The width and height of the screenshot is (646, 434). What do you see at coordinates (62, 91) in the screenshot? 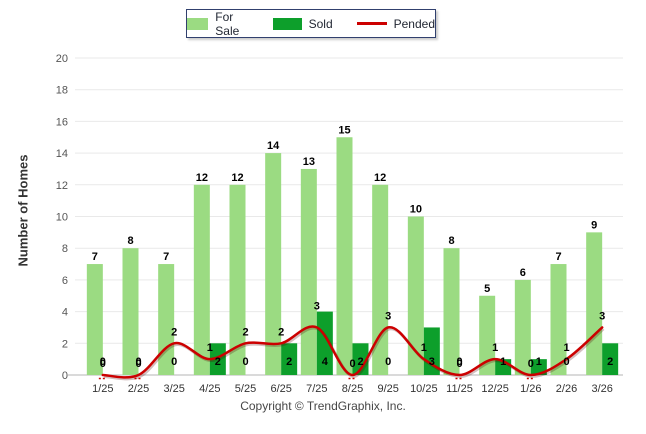
I see `y-tick-label: 18` at bounding box center [62, 91].